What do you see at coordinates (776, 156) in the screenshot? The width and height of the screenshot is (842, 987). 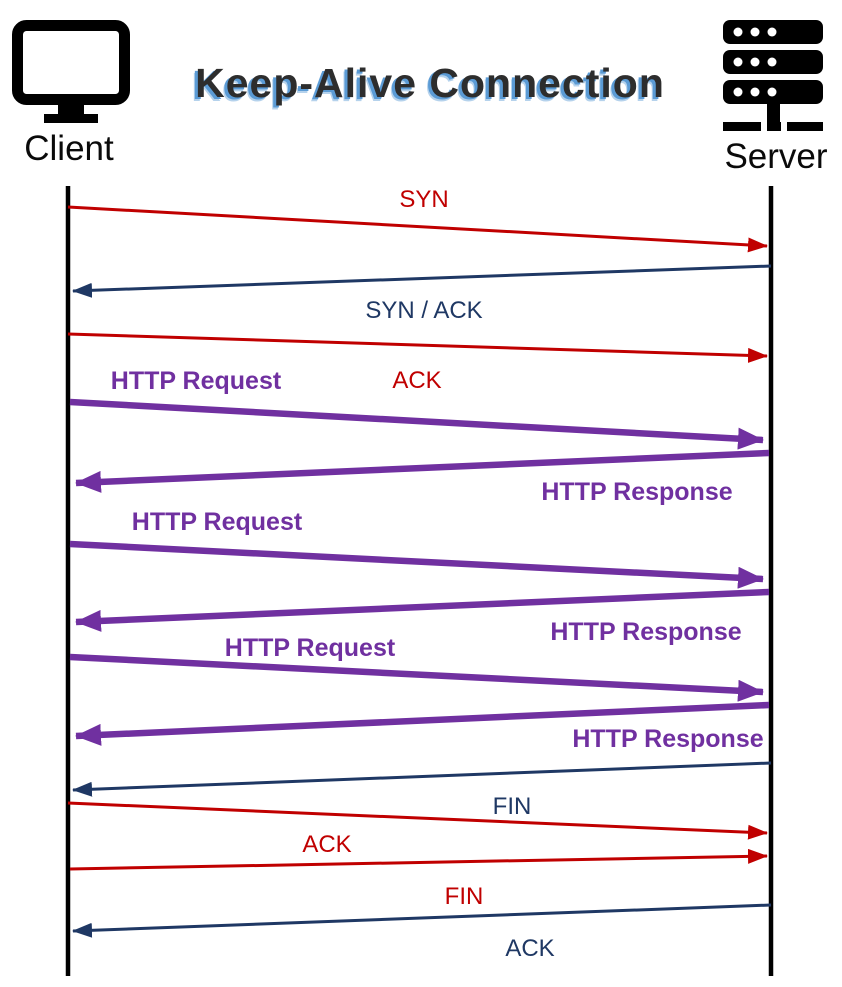 I see `server-label: Server` at bounding box center [776, 156].